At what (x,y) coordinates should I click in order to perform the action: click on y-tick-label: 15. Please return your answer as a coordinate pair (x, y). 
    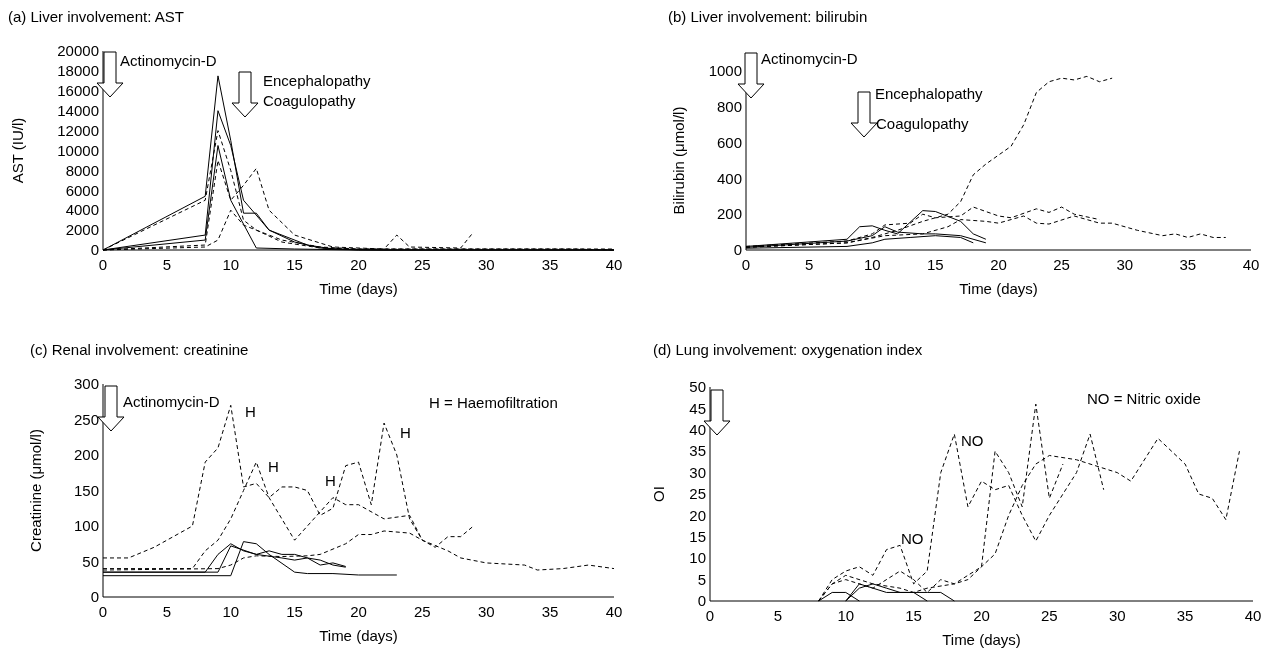
    Looking at the image, I should click on (697, 537).